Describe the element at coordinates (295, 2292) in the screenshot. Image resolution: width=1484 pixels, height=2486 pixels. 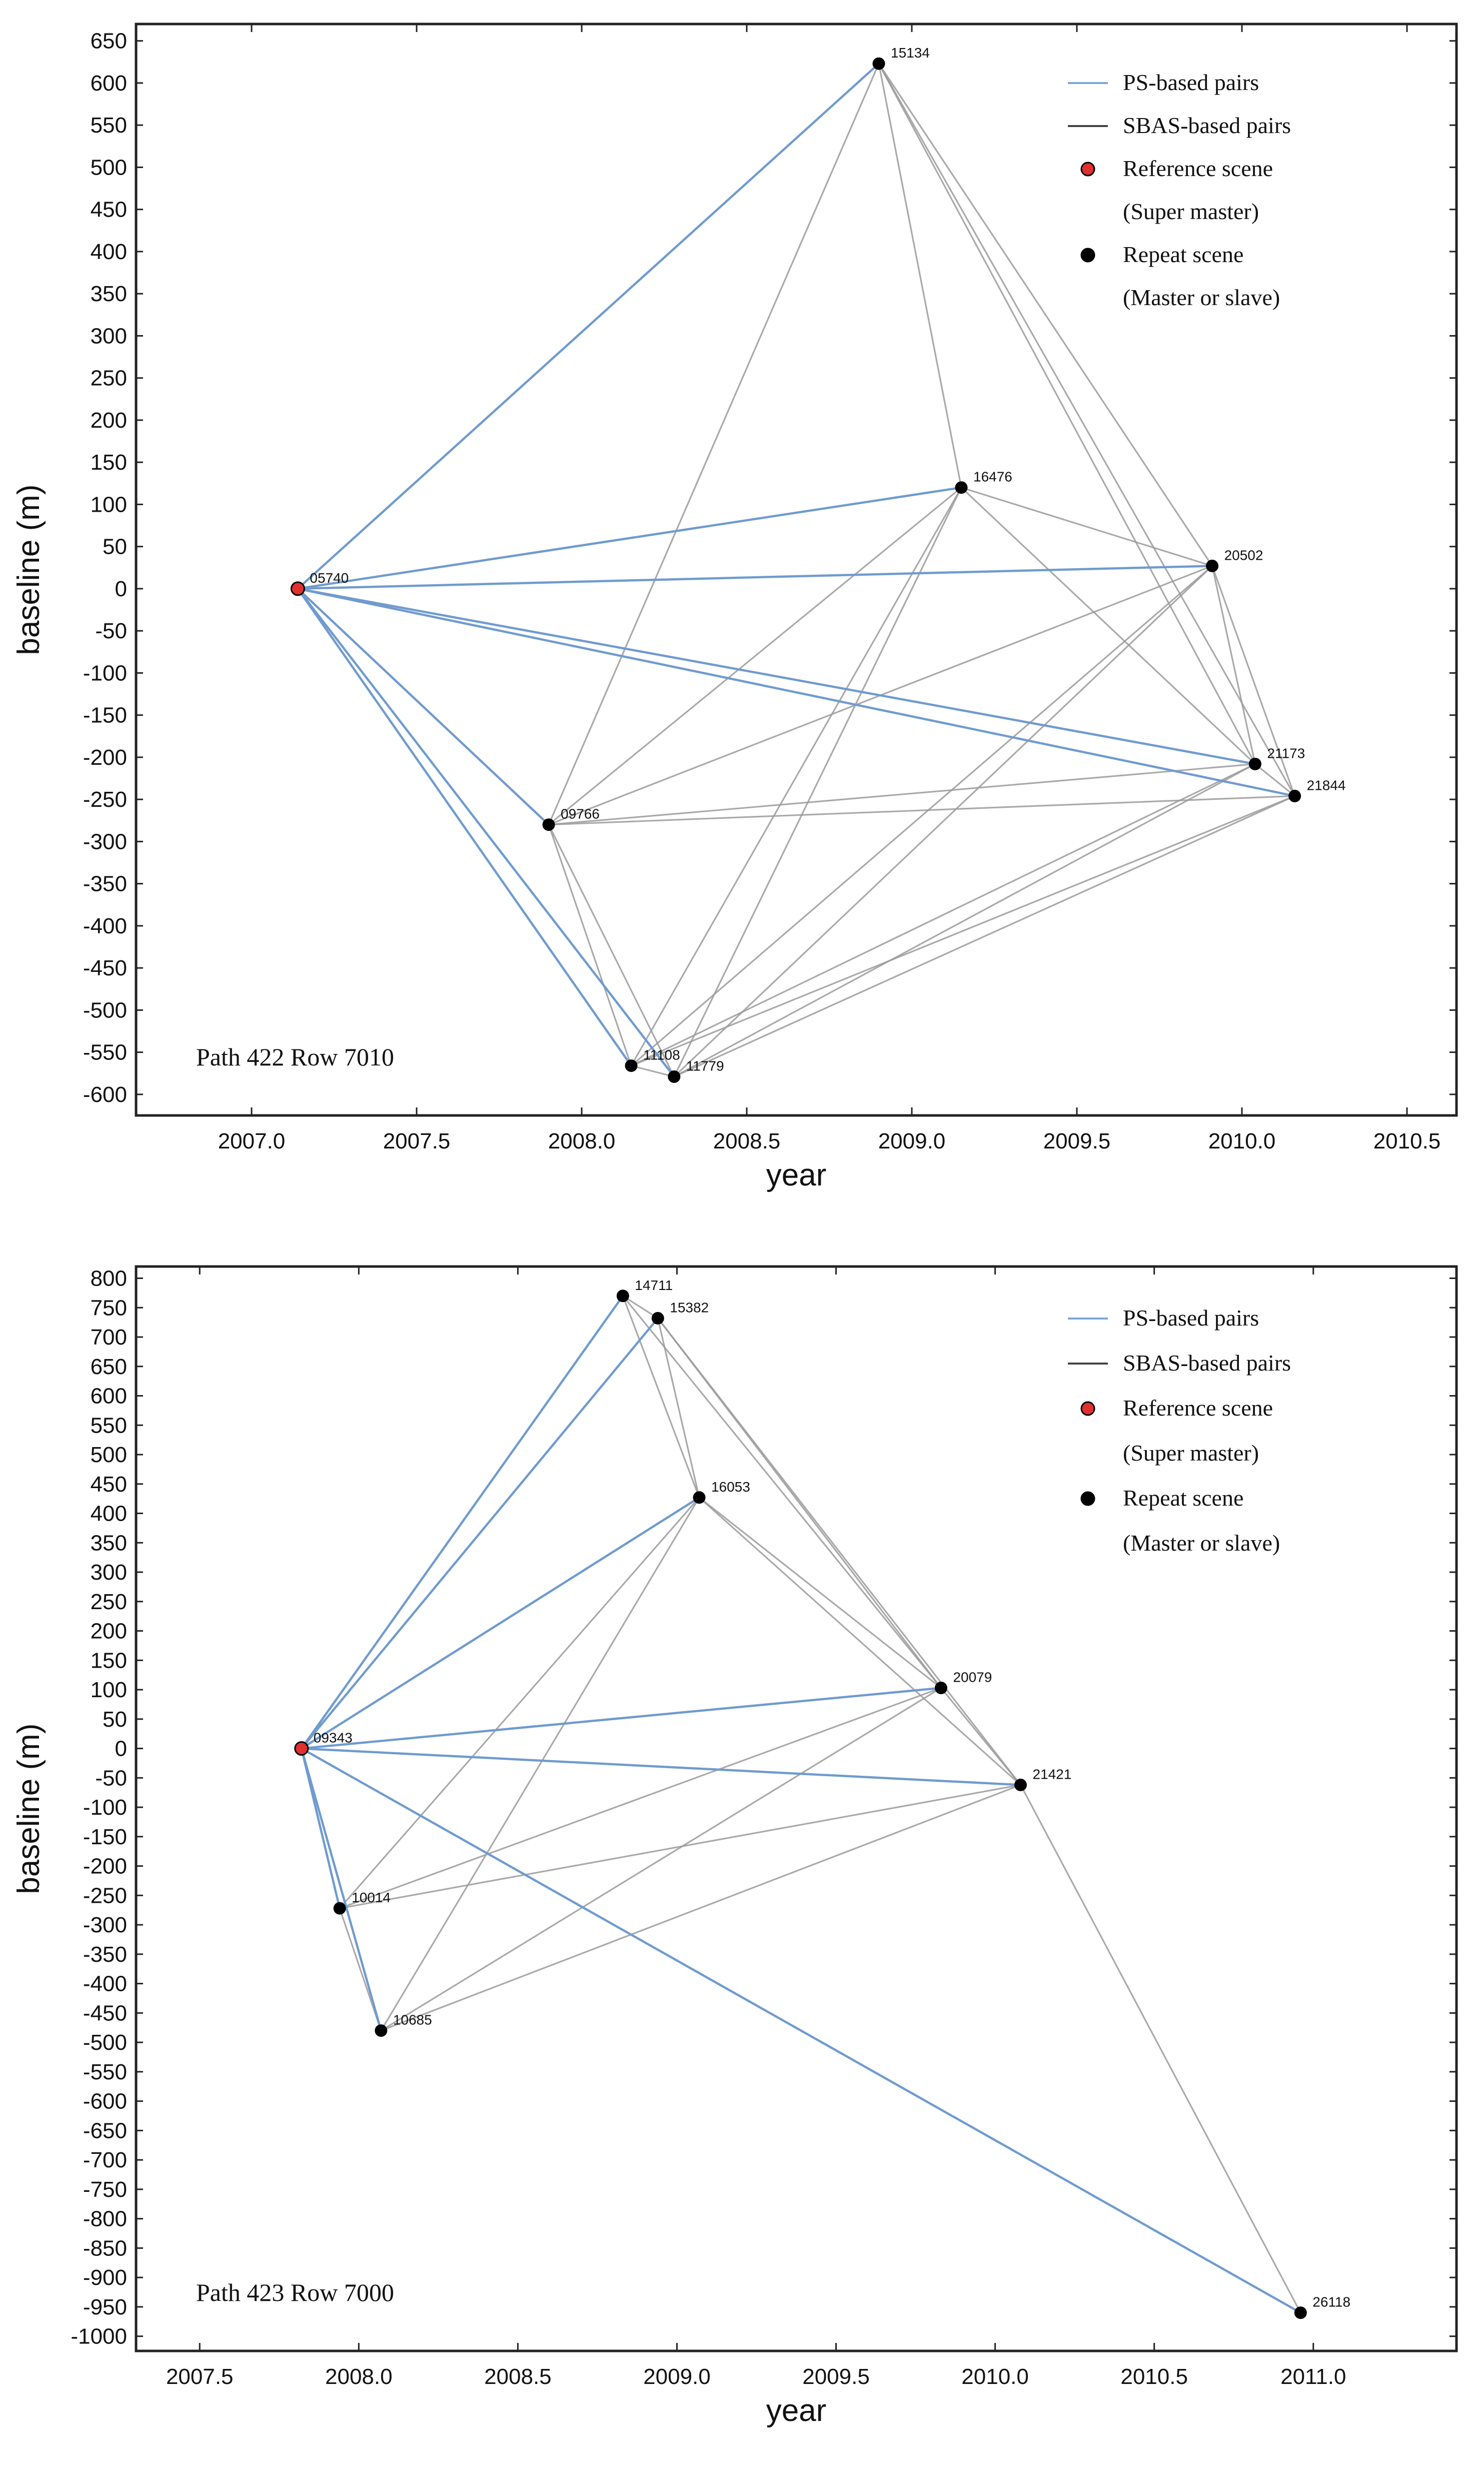
I see `path-row-label: Path 423 Row 7000` at that location.